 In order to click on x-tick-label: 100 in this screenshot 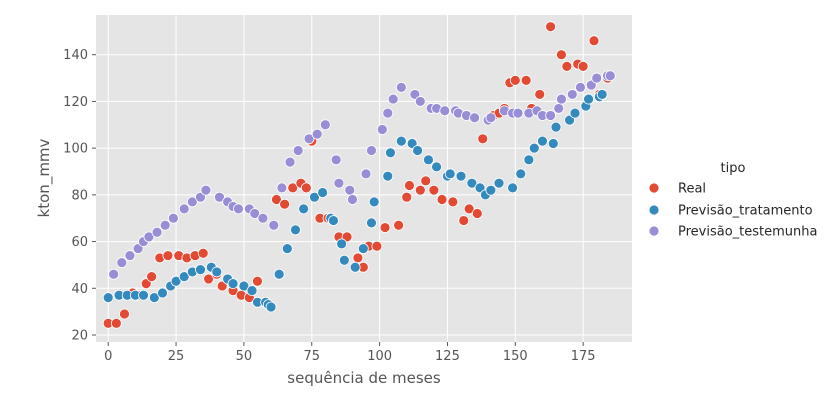, I will do `click(379, 356)`.